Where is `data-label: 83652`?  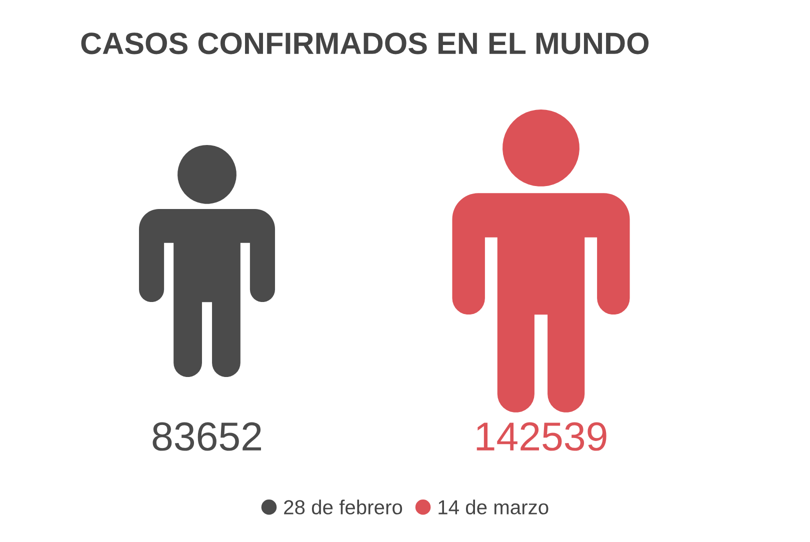 data-label: 83652 is located at coordinates (206, 436).